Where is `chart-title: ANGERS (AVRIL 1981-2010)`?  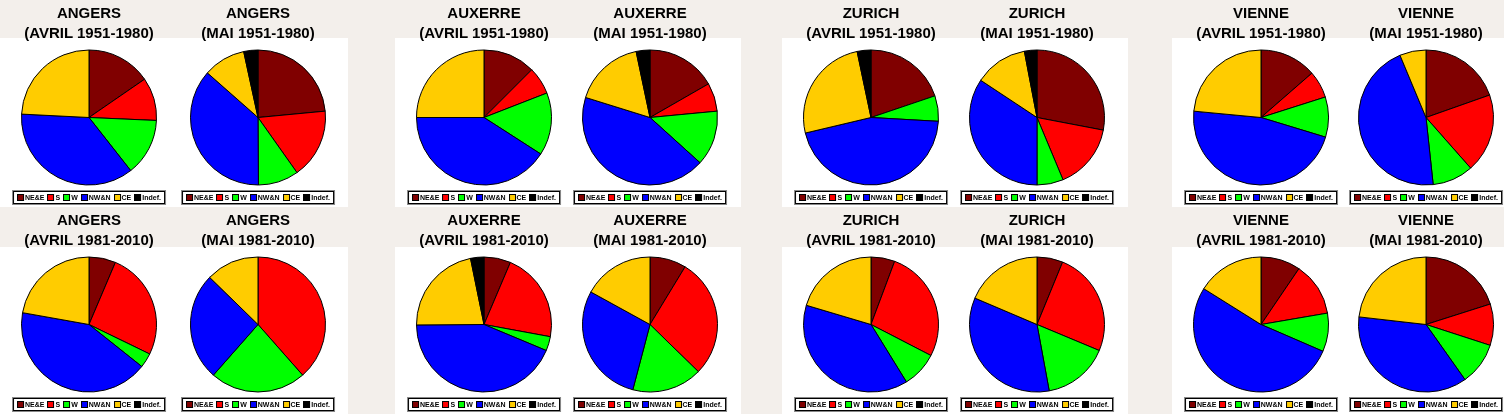
chart-title: ANGERS (AVRIL 1981-2010) is located at coordinates (89, 229).